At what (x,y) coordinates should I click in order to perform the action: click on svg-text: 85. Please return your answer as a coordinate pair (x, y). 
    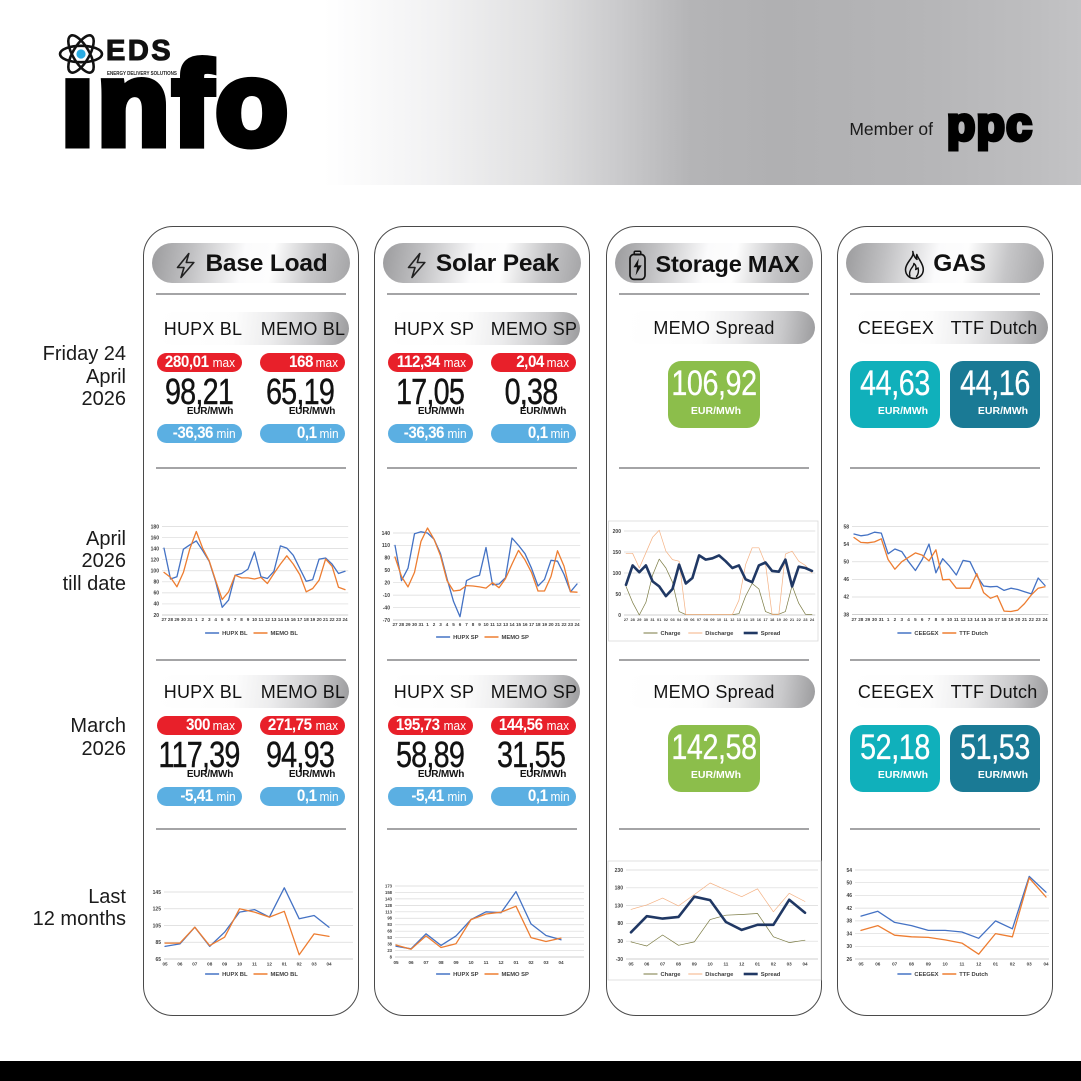
    Looking at the image, I should click on (158, 943).